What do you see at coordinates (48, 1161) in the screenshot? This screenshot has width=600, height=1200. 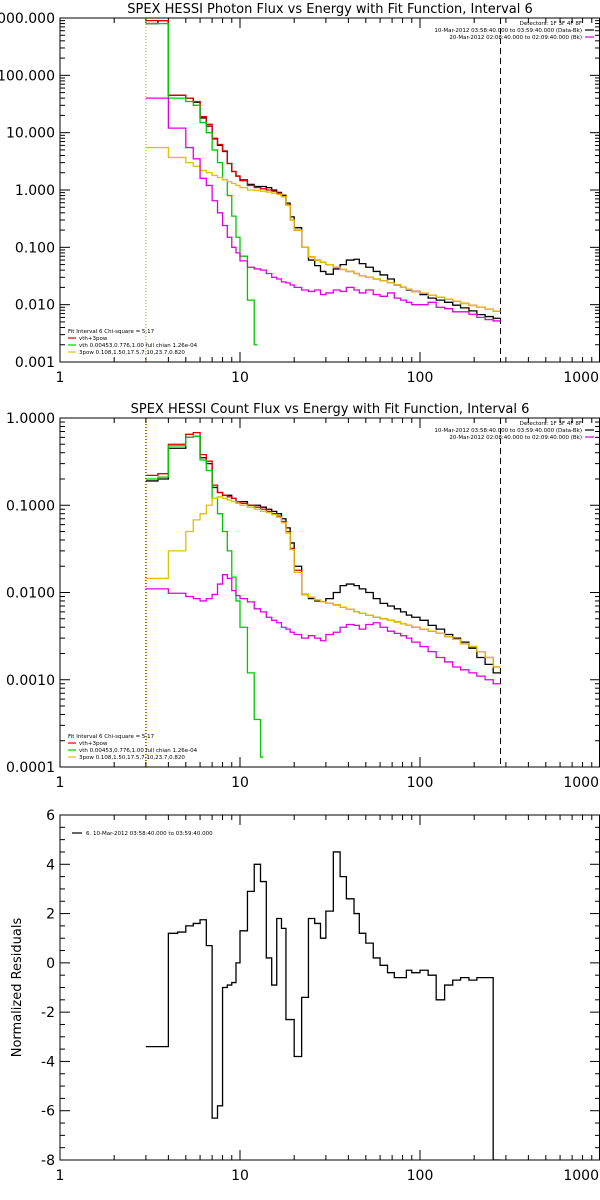 I see `y-tick-label: -8` at bounding box center [48, 1161].